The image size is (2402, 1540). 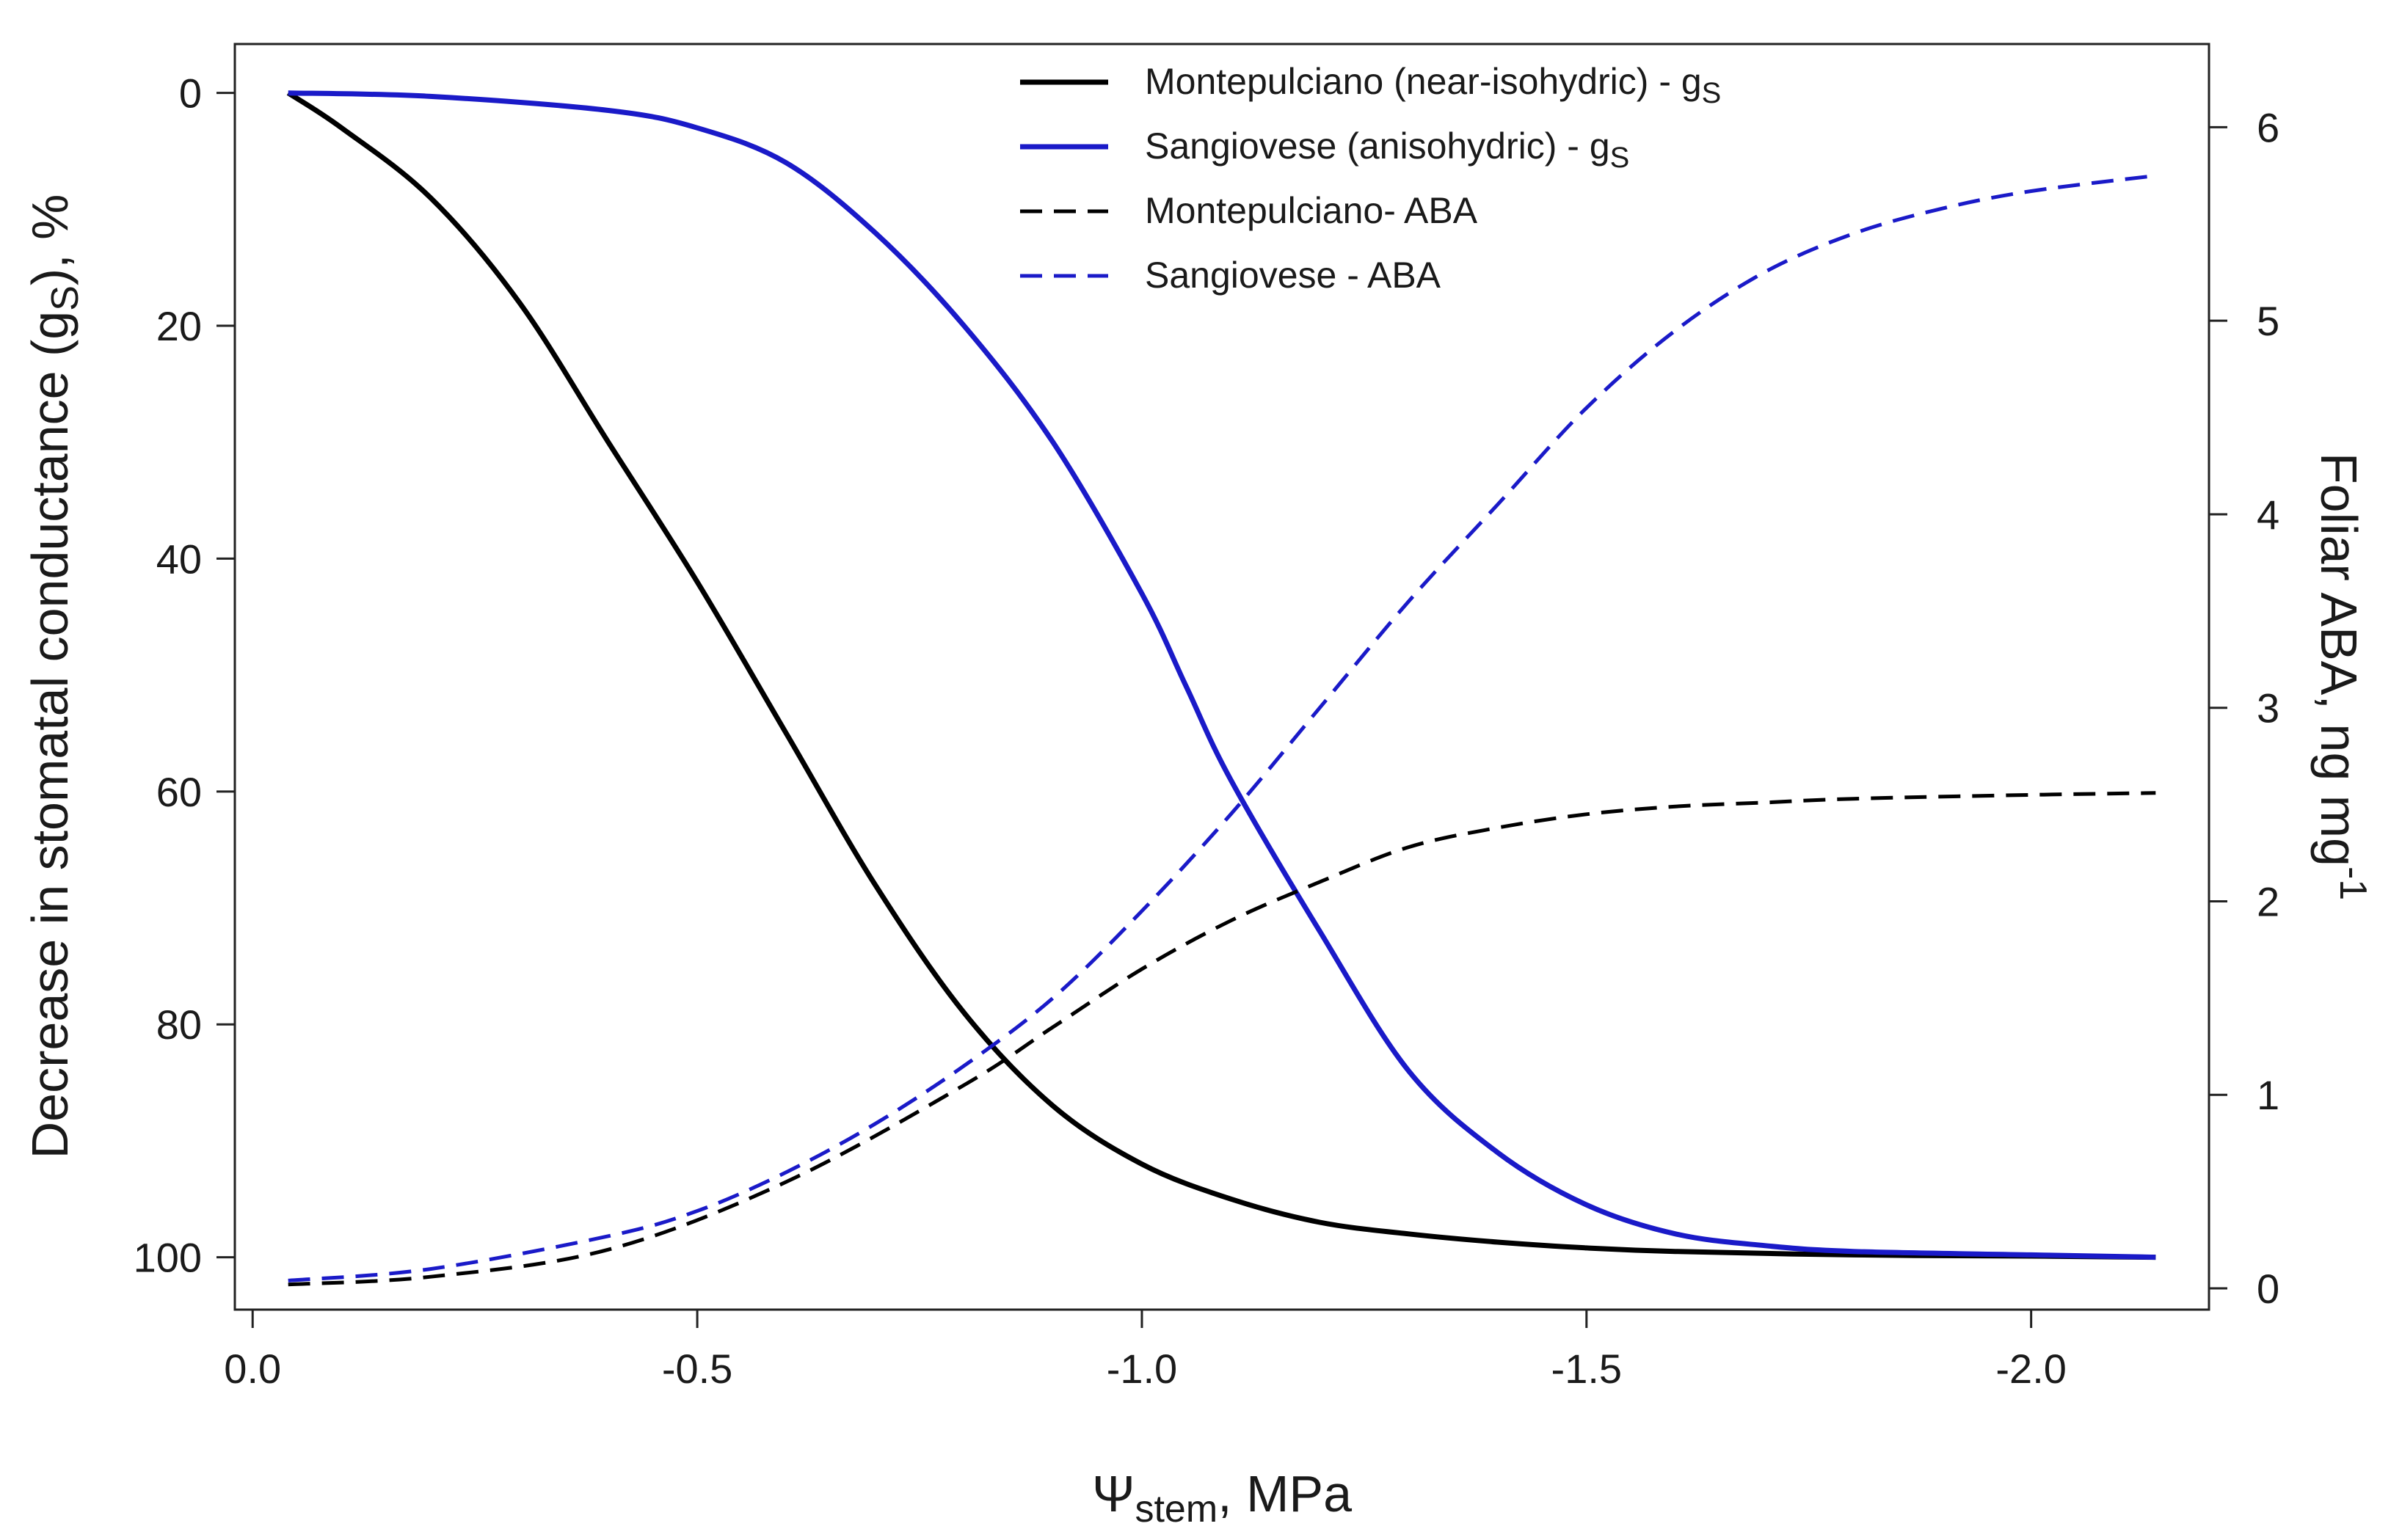 I want to click on y-left-tick-label: 80, so click(x=179, y=1024).